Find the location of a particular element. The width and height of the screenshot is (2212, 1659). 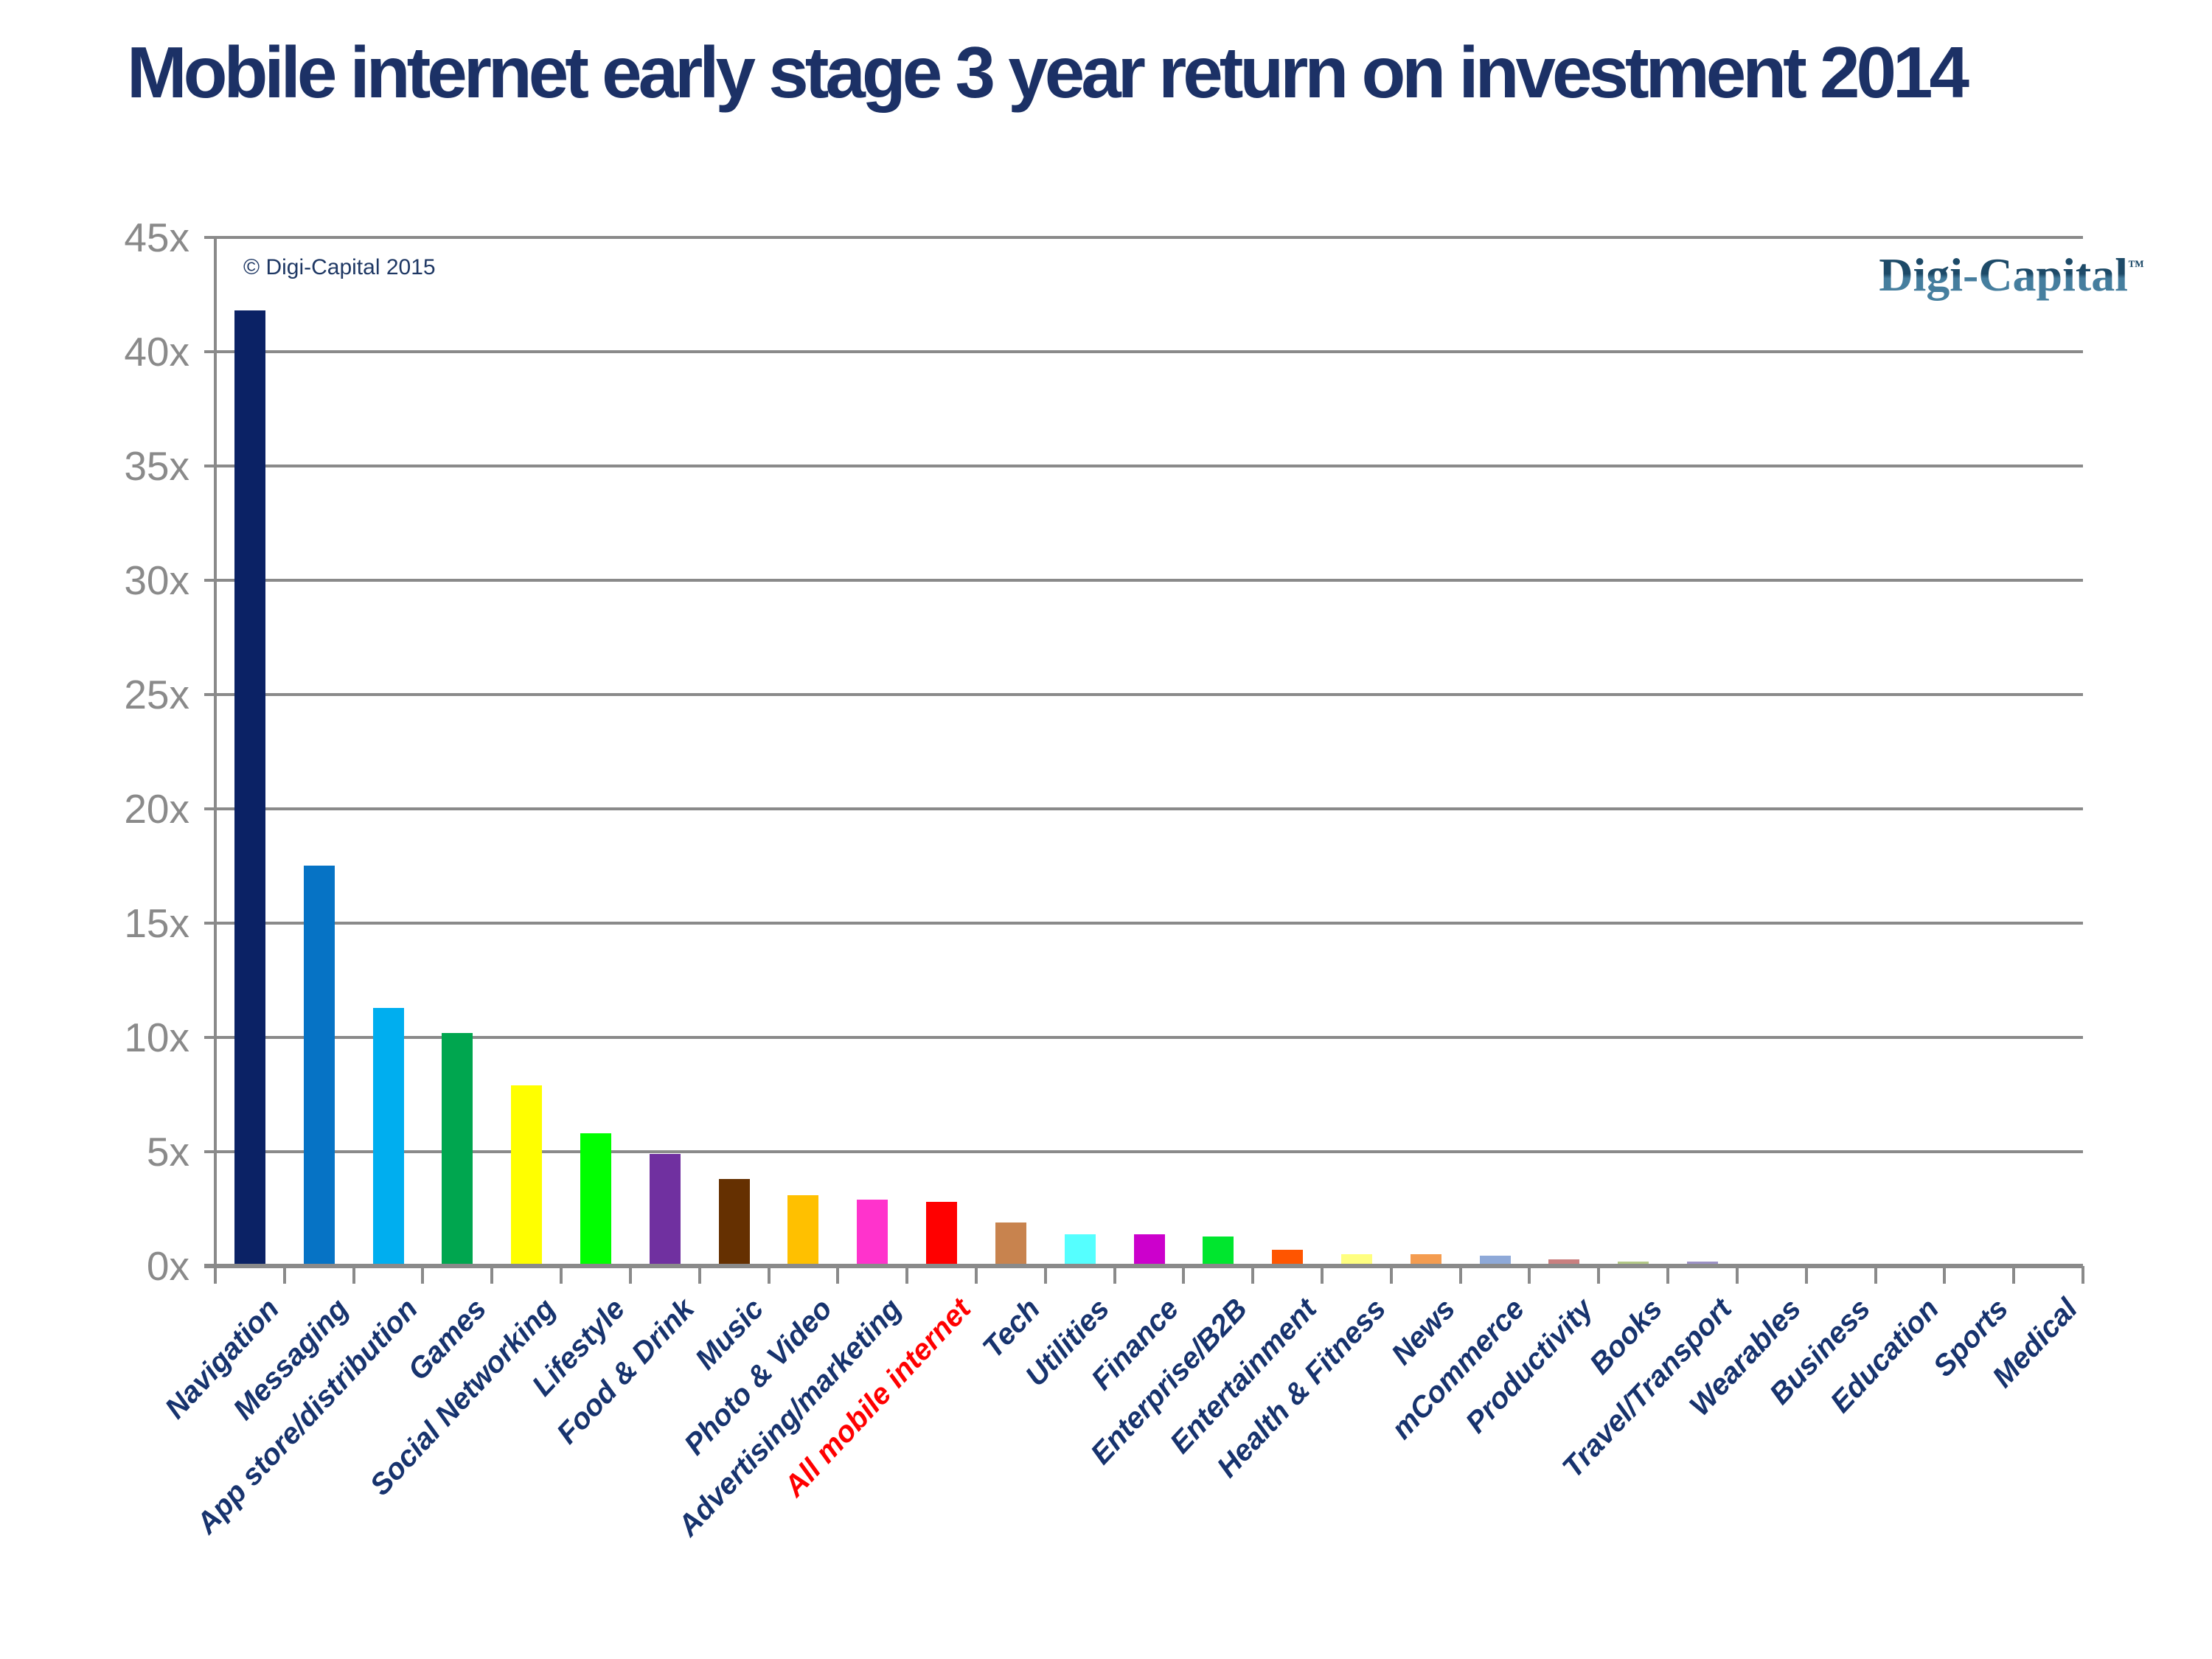

x-axis-line is located at coordinates (1143, 1266).